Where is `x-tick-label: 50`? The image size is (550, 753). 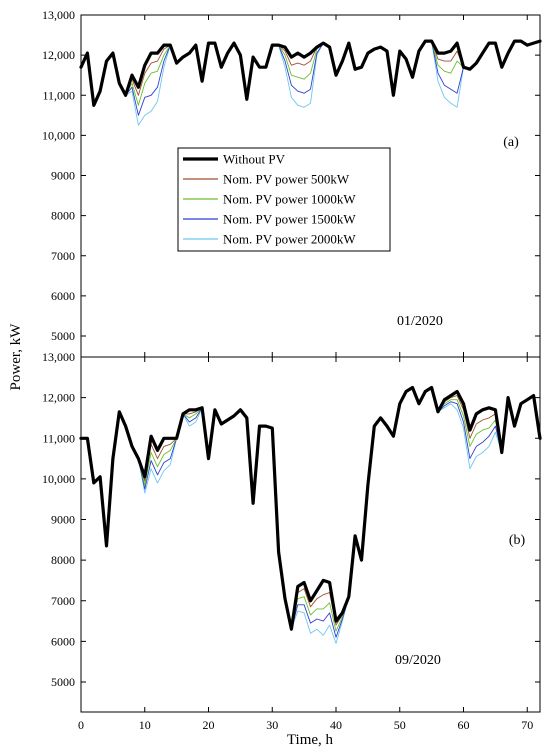
x-tick-label: 50 is located at coordinates (400, 725).